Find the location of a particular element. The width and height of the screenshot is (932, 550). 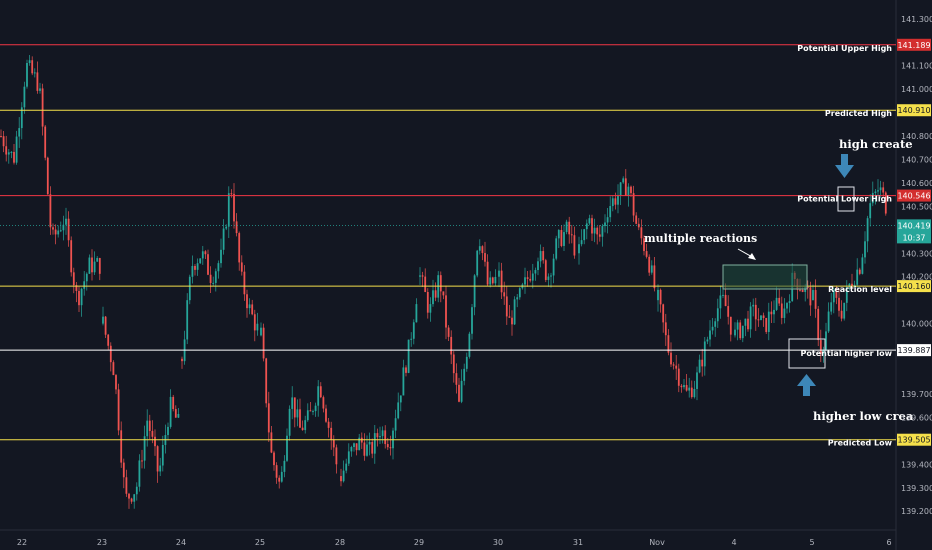

y-tick-6: 140.500 is located at coordinates (916, 206).